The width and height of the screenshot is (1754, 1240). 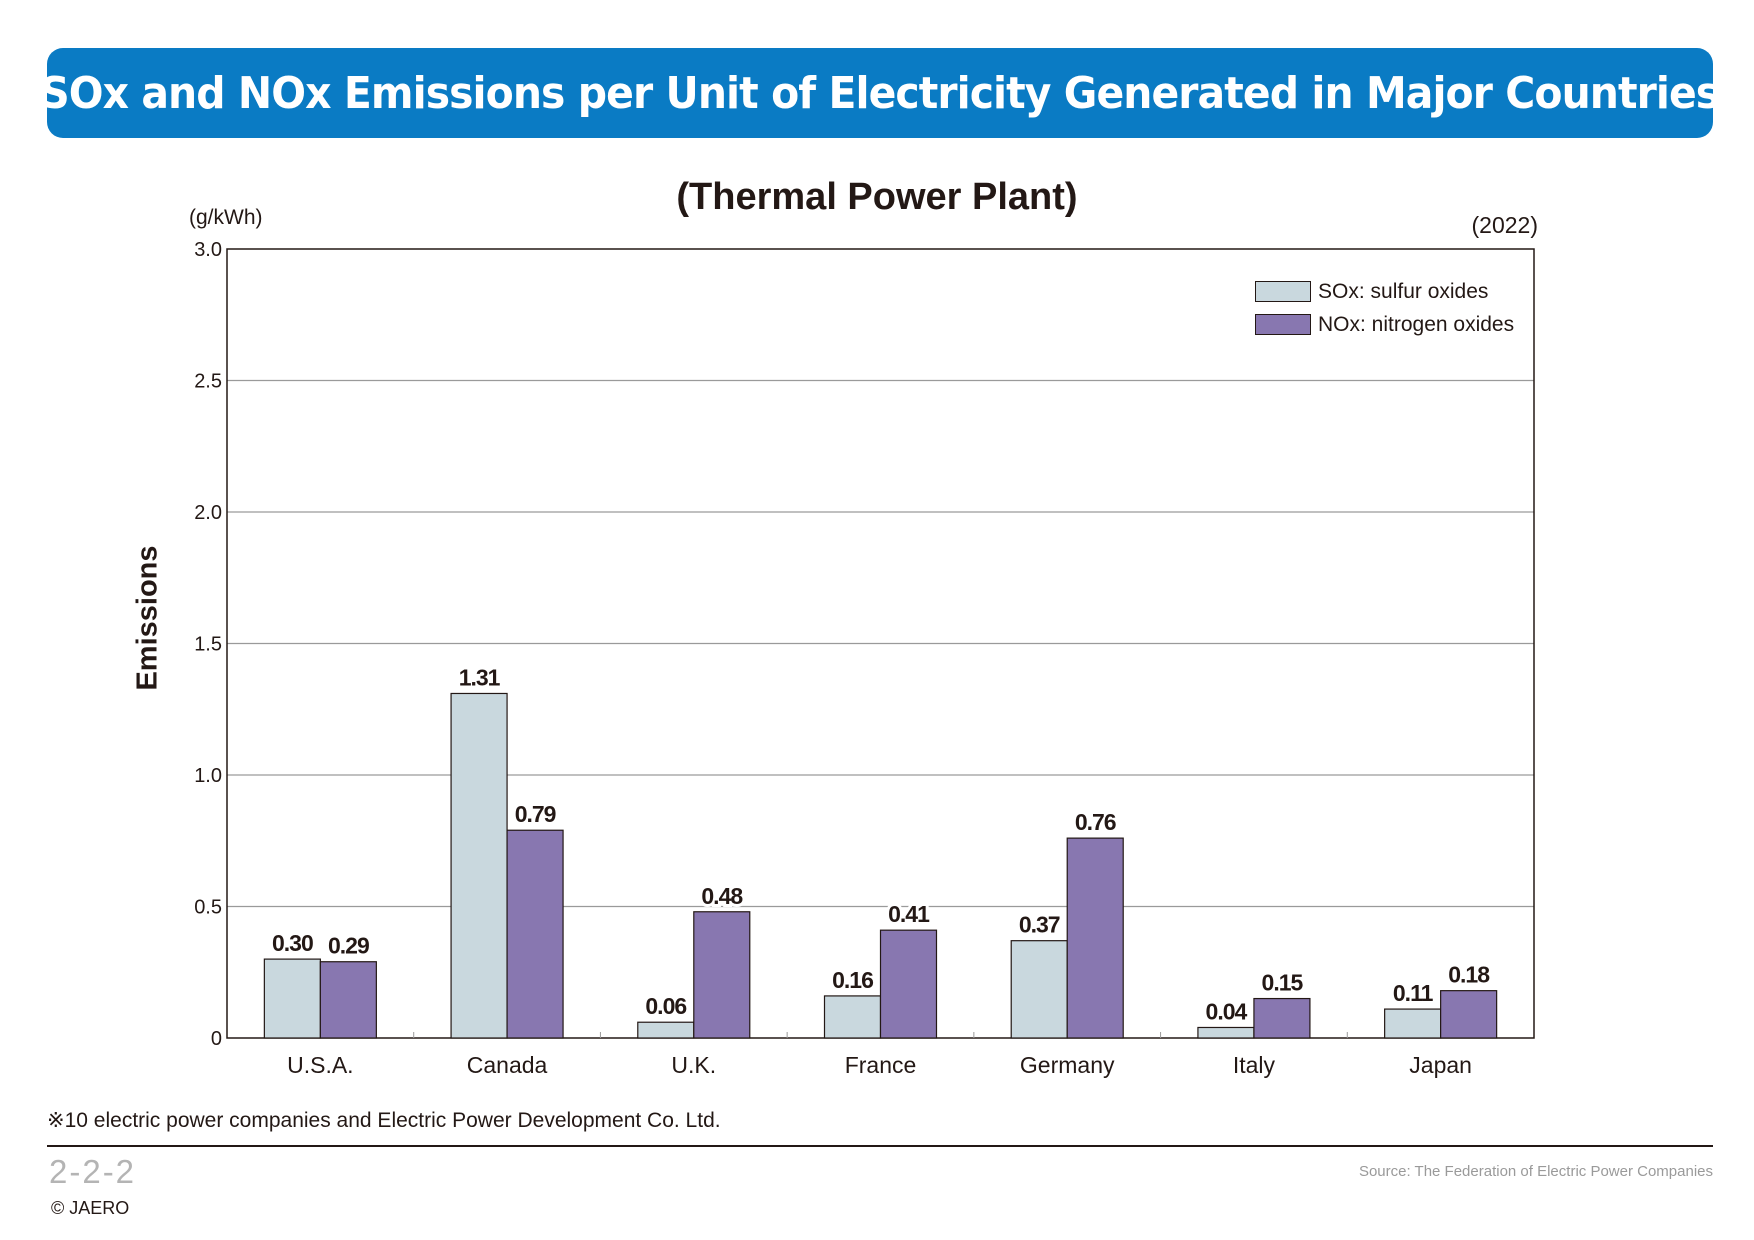 What do you see at coordinates (1416, 324) in the screenshot?
I see `legend-label-nox: NOx: nitrogen oxides` at bounding box center [1416, 324].